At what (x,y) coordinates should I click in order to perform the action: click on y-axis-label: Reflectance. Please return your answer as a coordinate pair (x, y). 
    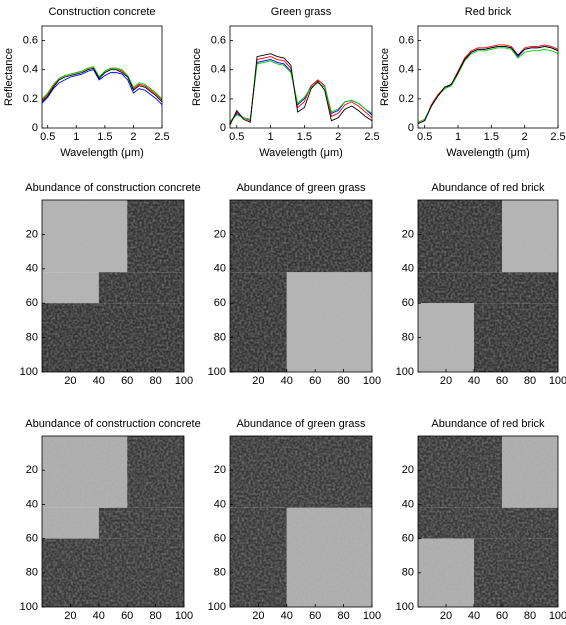
    Looking at the image, I should click on (197, 77).